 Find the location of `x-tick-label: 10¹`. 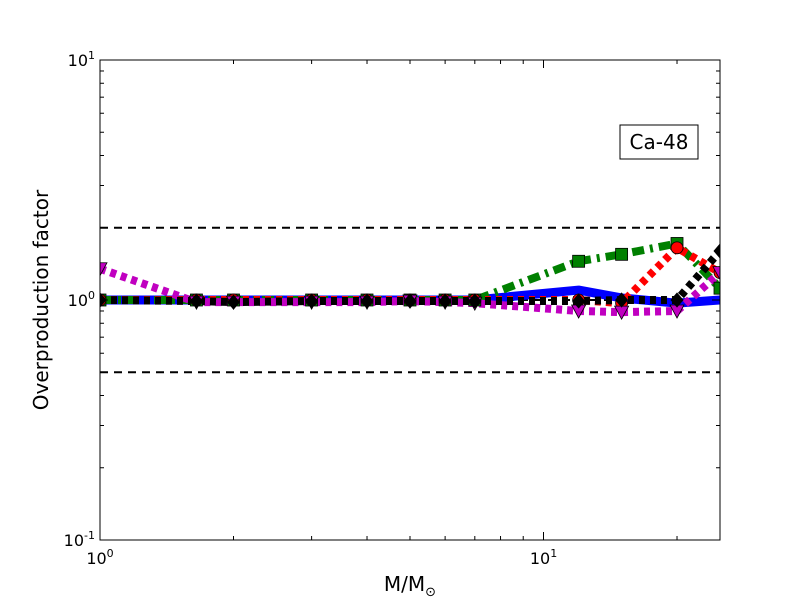

x-tick-label: 10¹ is located at coordinates (543, 557).